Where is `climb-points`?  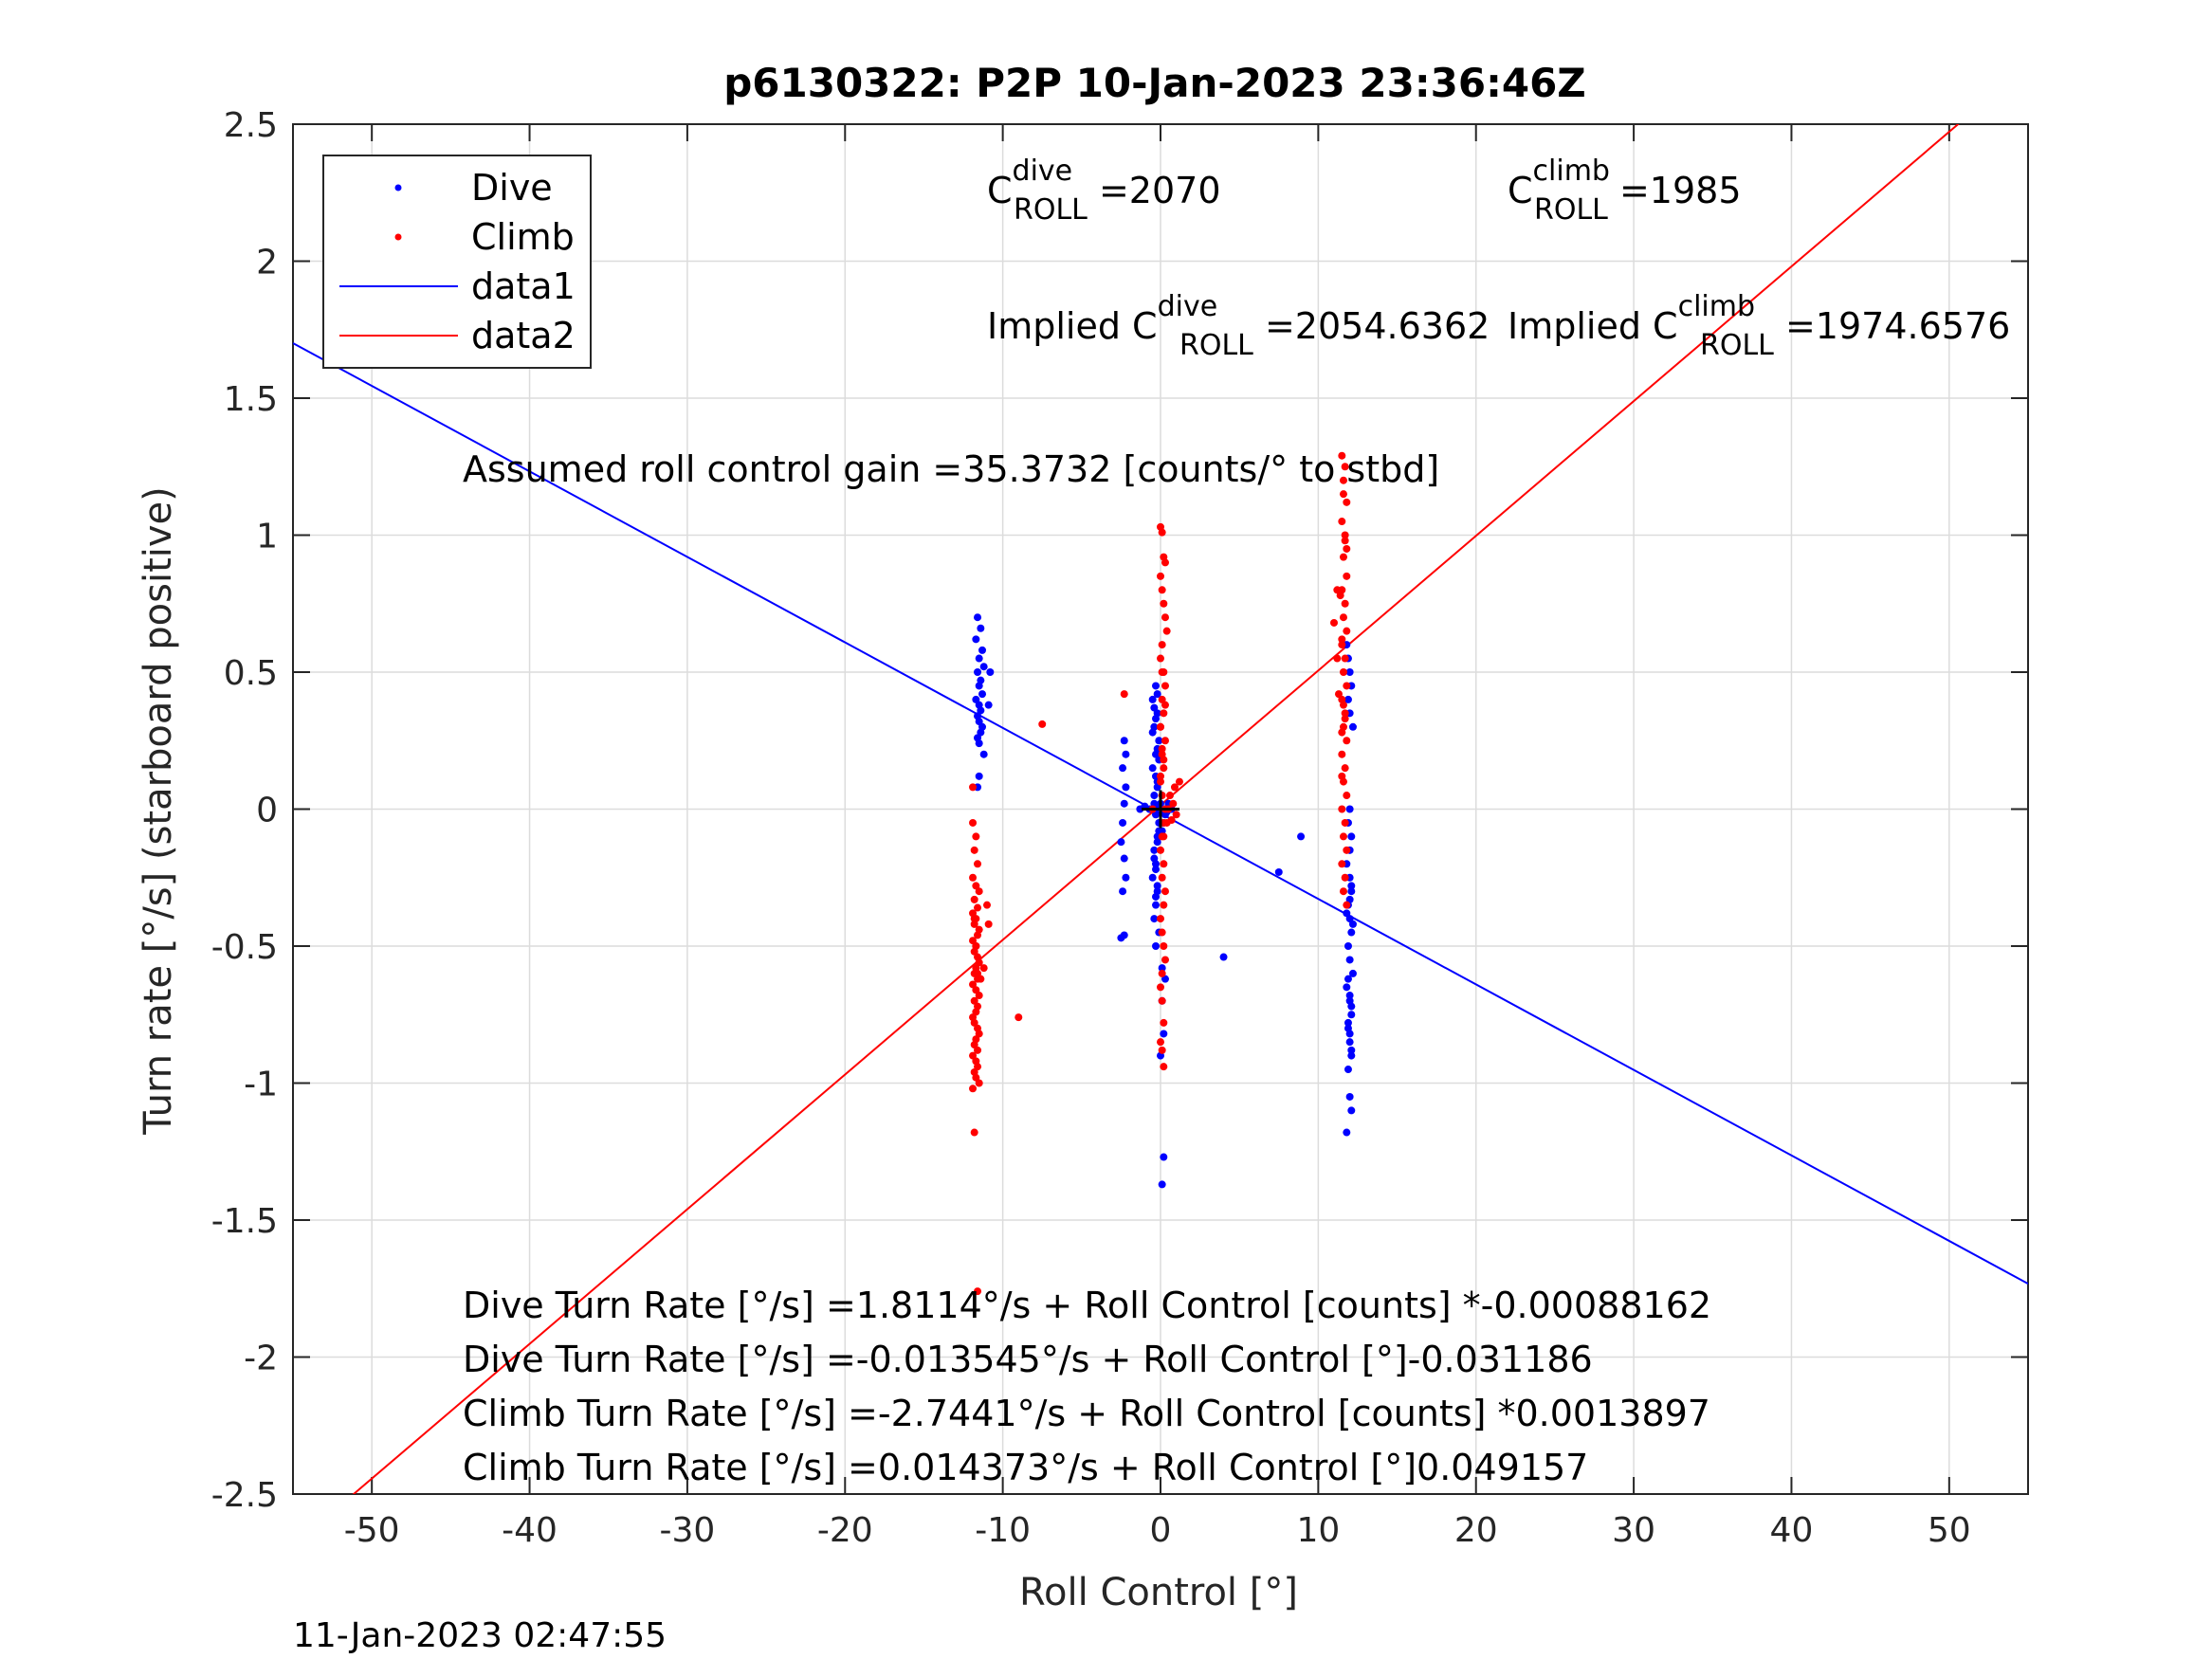 climb-points is located at coordinates (1160, 873).